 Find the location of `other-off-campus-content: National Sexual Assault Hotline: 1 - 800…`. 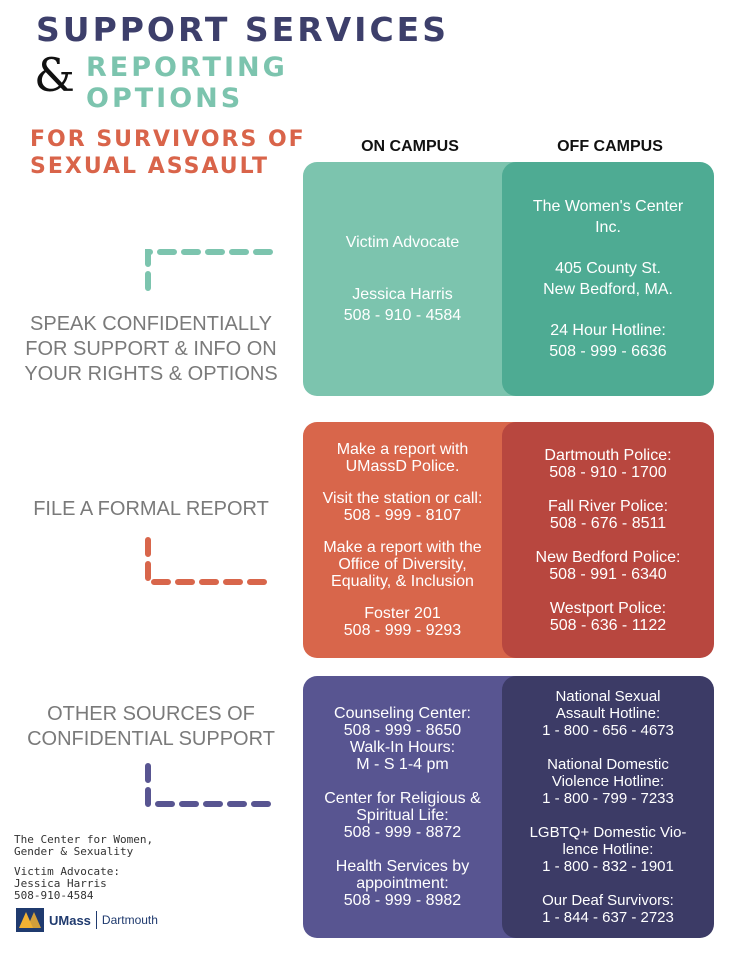

other-off-campus-content: National Sexual Assault Hotline: 1 - 800… is located at coordinates (608, 807).